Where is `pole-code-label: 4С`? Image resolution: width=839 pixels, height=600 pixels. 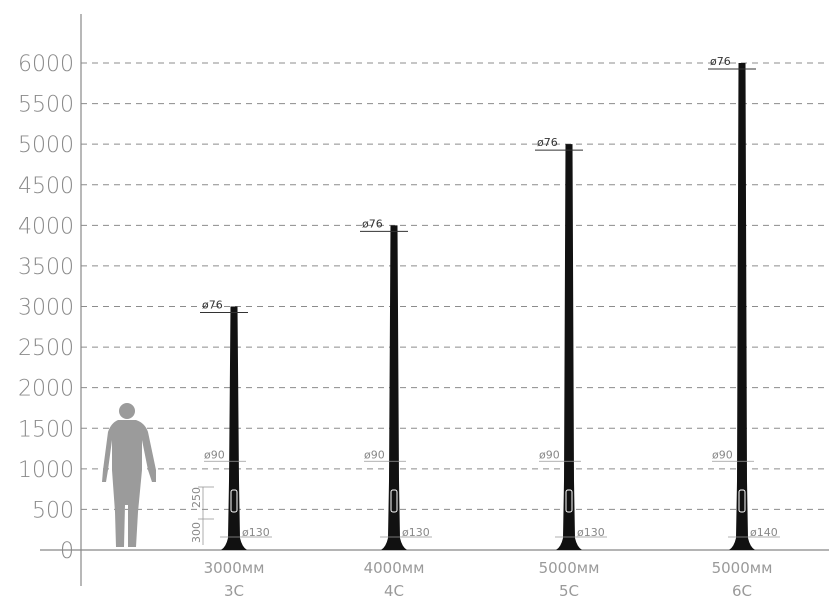 pole-code-label: 4С is located at coordinates (394, 591).